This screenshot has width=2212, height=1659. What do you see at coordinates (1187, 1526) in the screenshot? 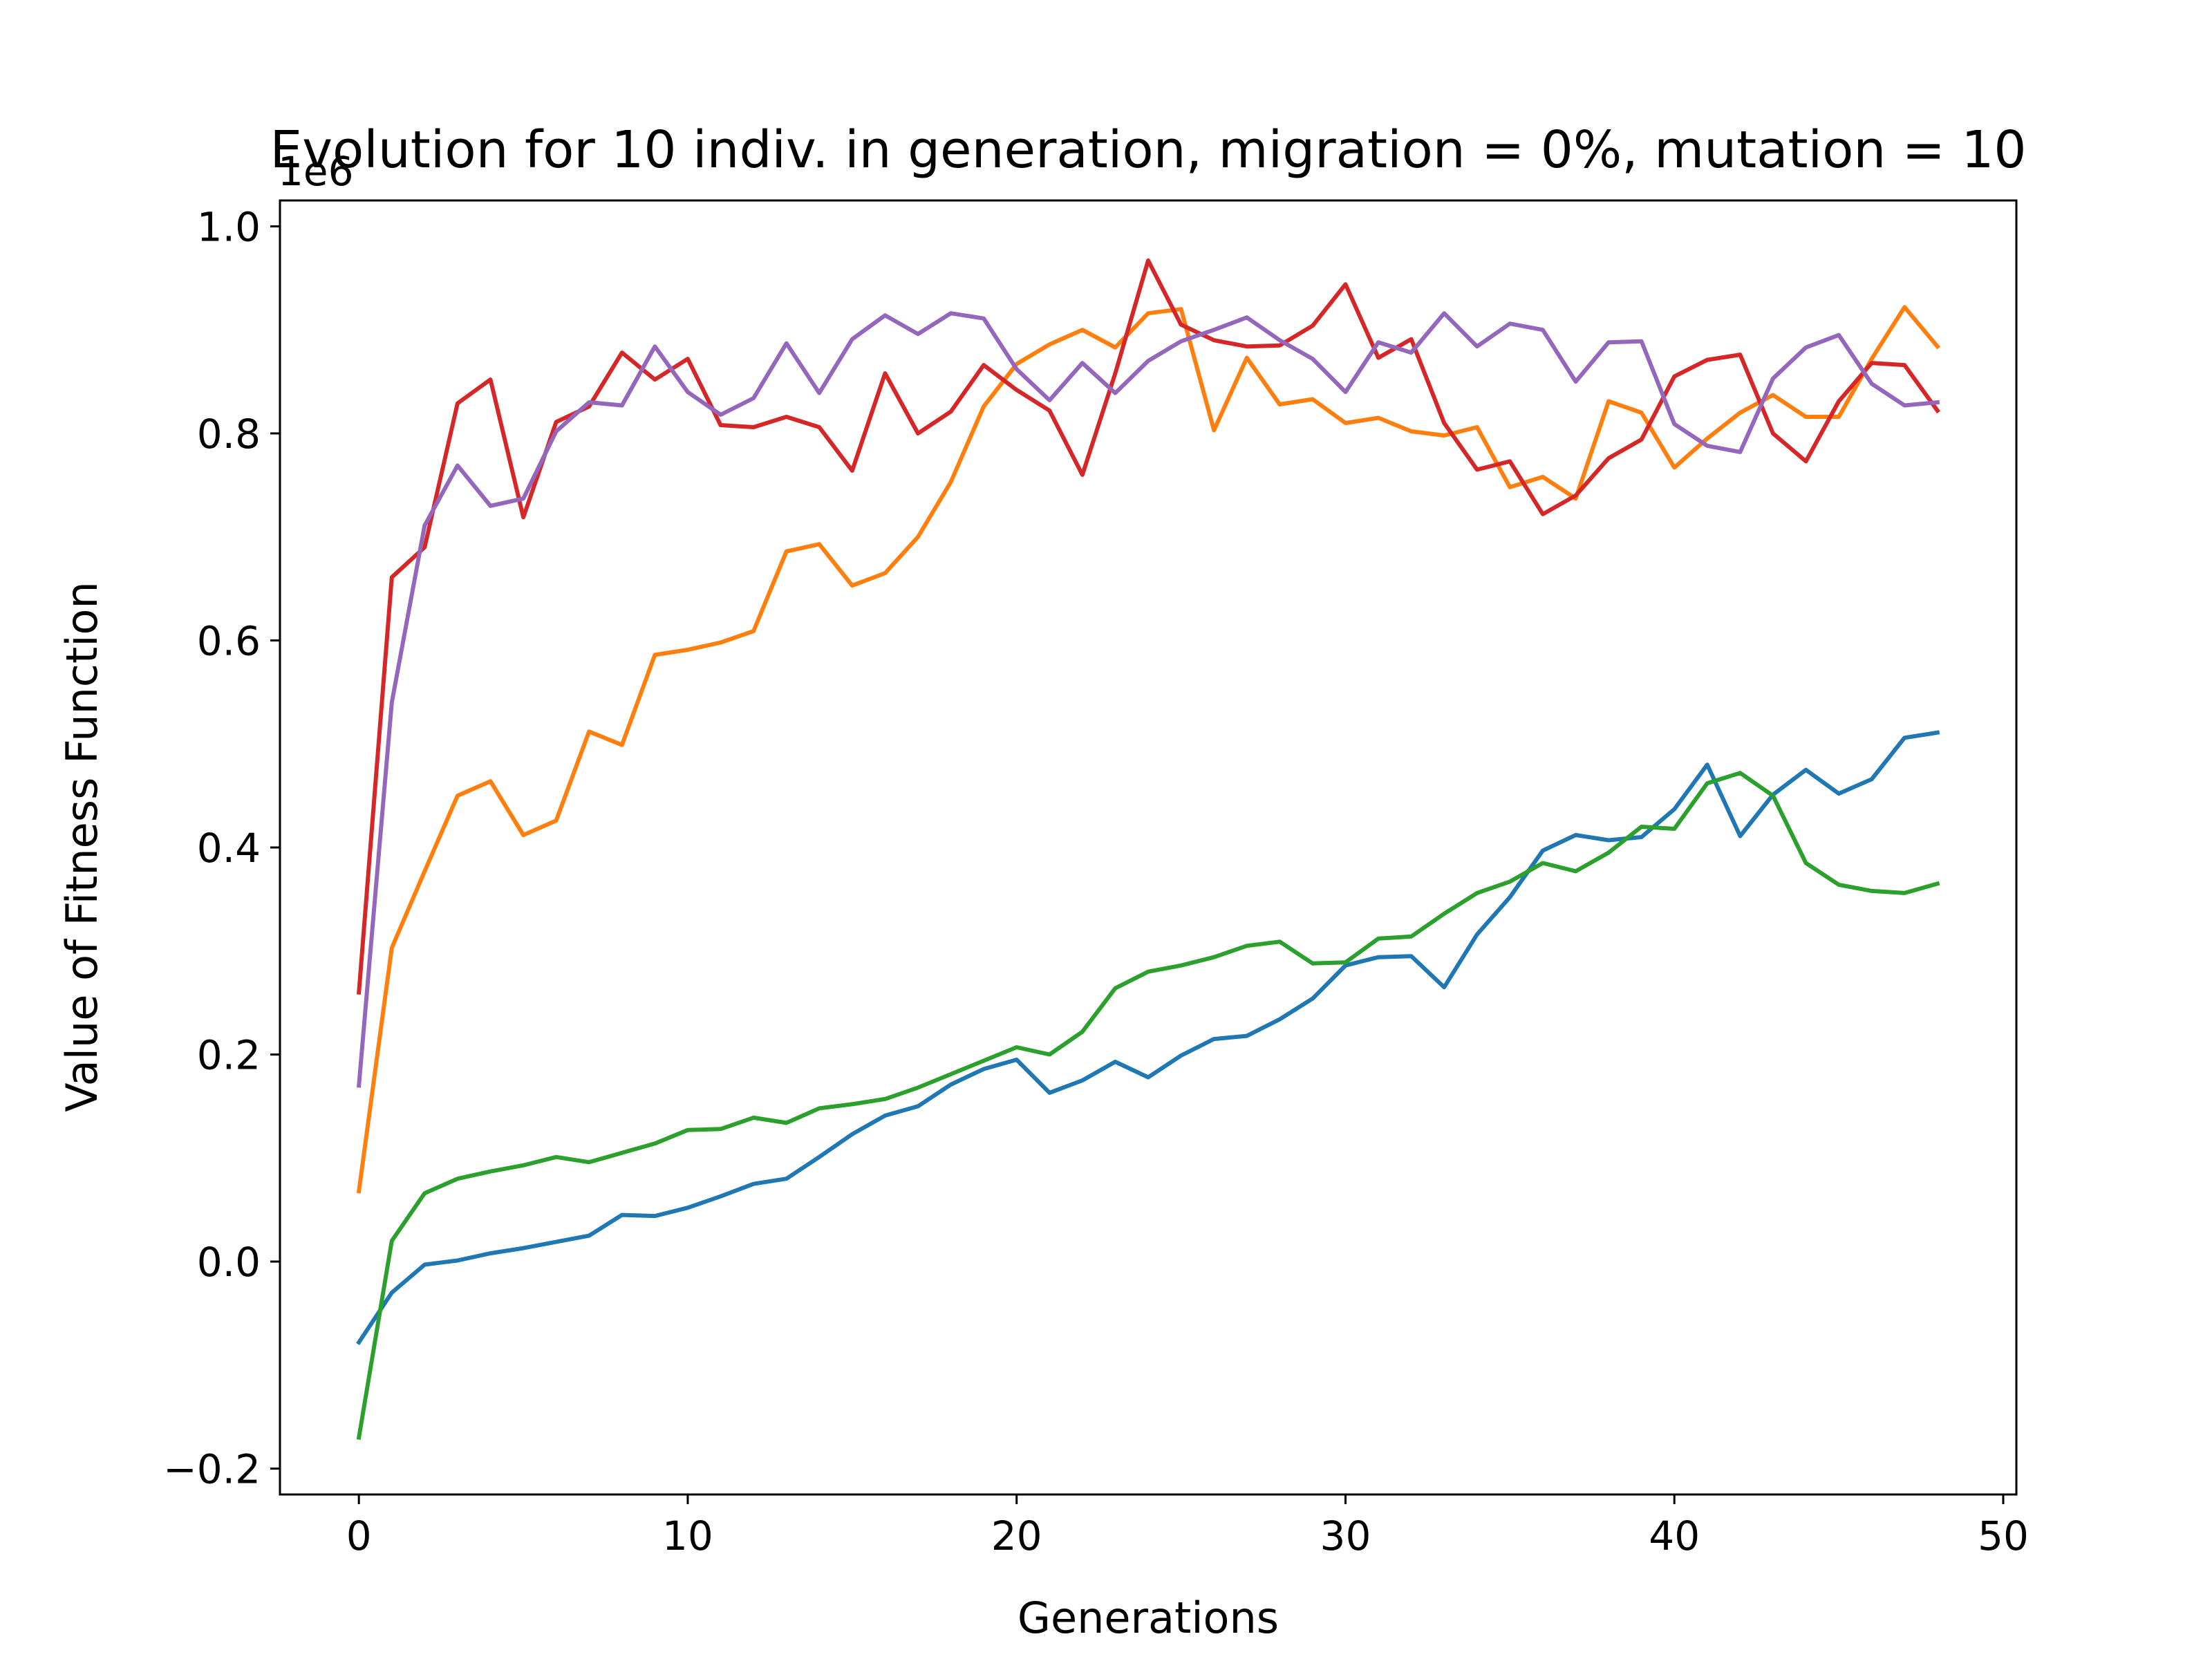
I see `x-axis: 0 10 20 30 40 50` at bounding box center [1187, 1526].